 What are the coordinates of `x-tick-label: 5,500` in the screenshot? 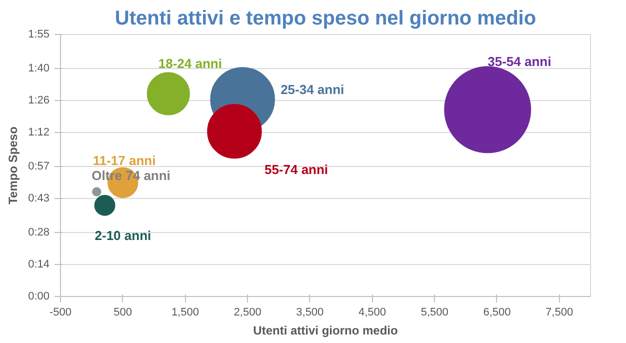 It's located at (434, 312).